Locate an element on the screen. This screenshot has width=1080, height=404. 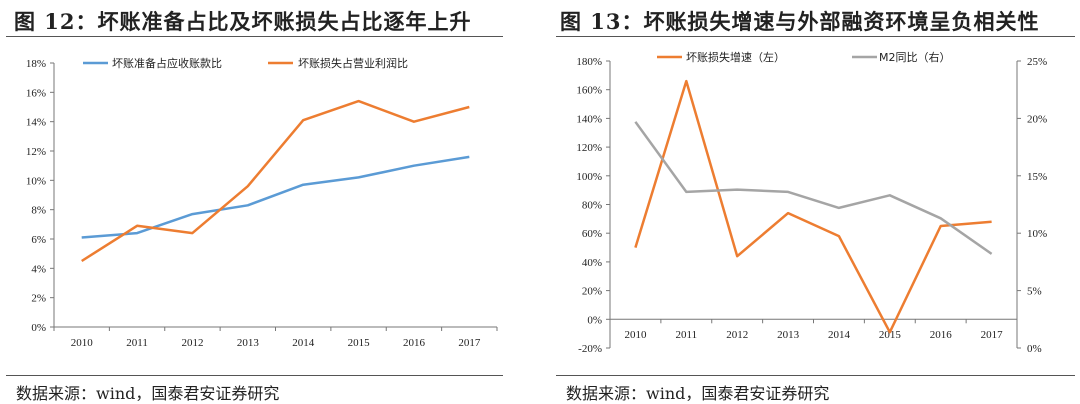
y-tick-label: 20% is located at coordinates (592, 292).